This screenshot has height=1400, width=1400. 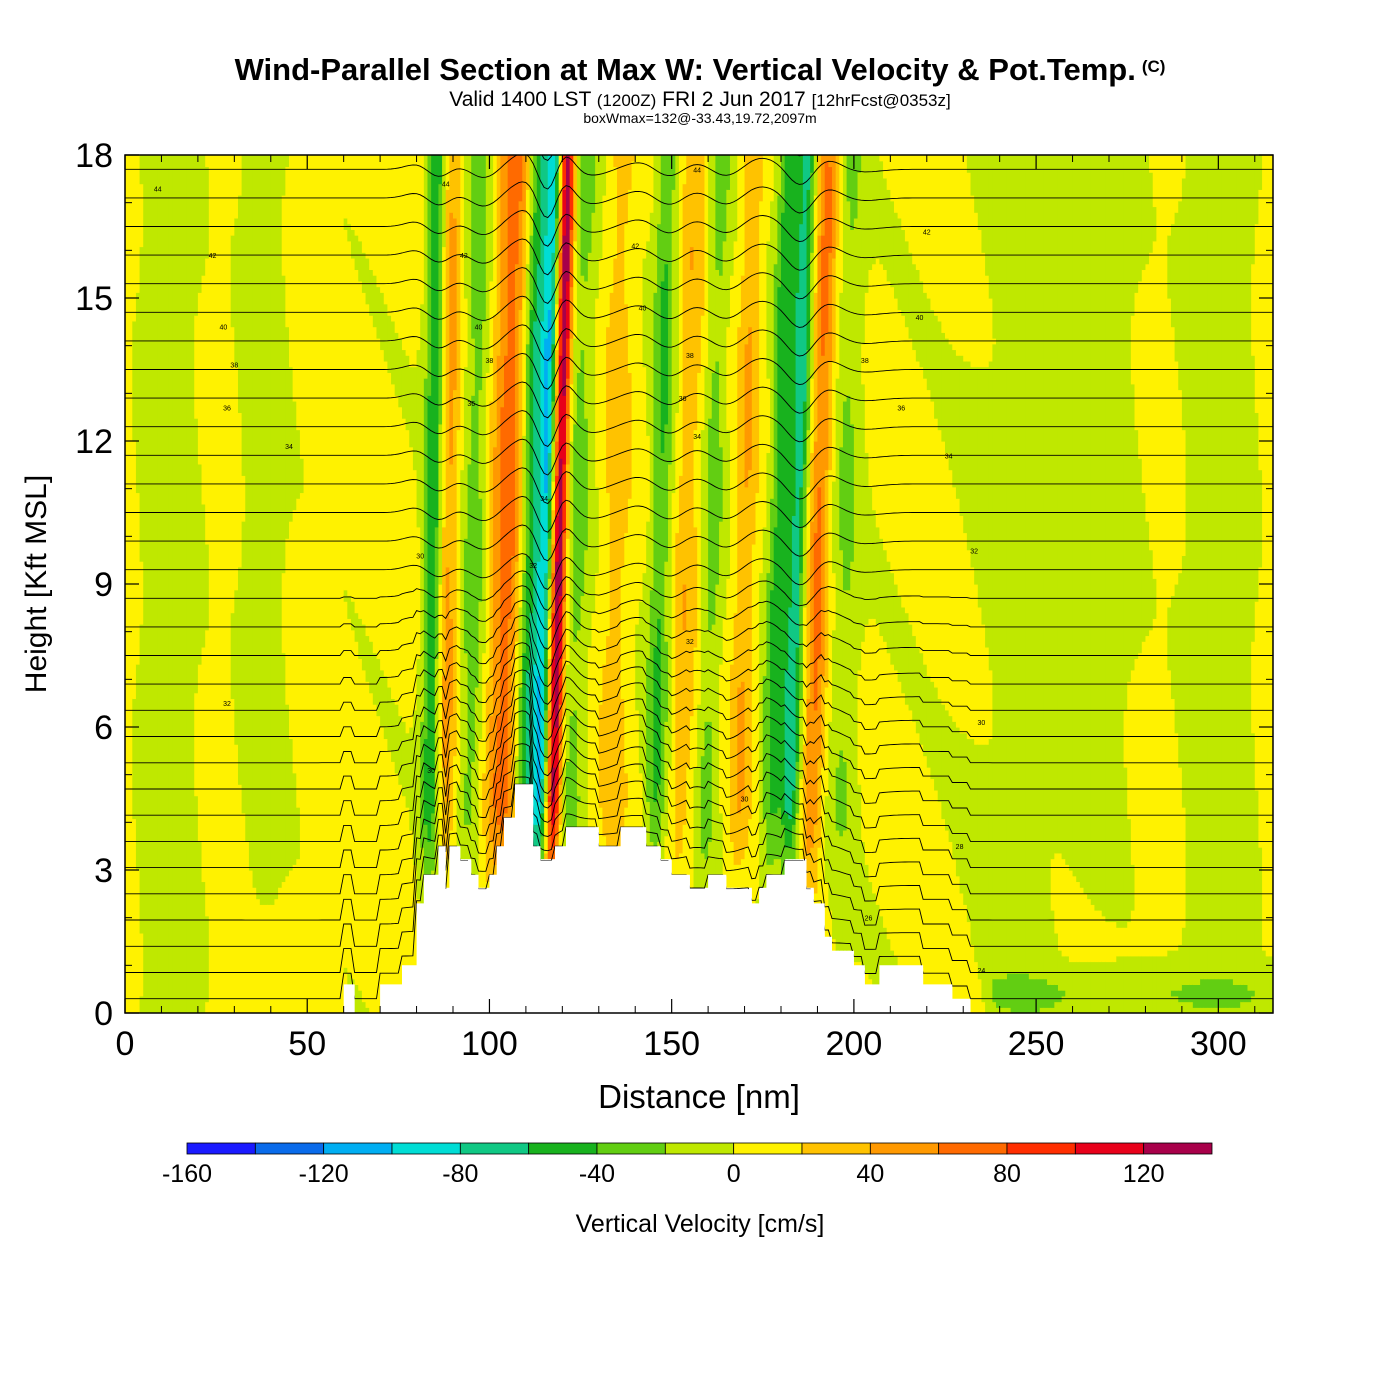 What do you see at coordinates (221, 1148) in the screenshot?
I see `colorbar-swatch` at bounding box center [221, 1148].